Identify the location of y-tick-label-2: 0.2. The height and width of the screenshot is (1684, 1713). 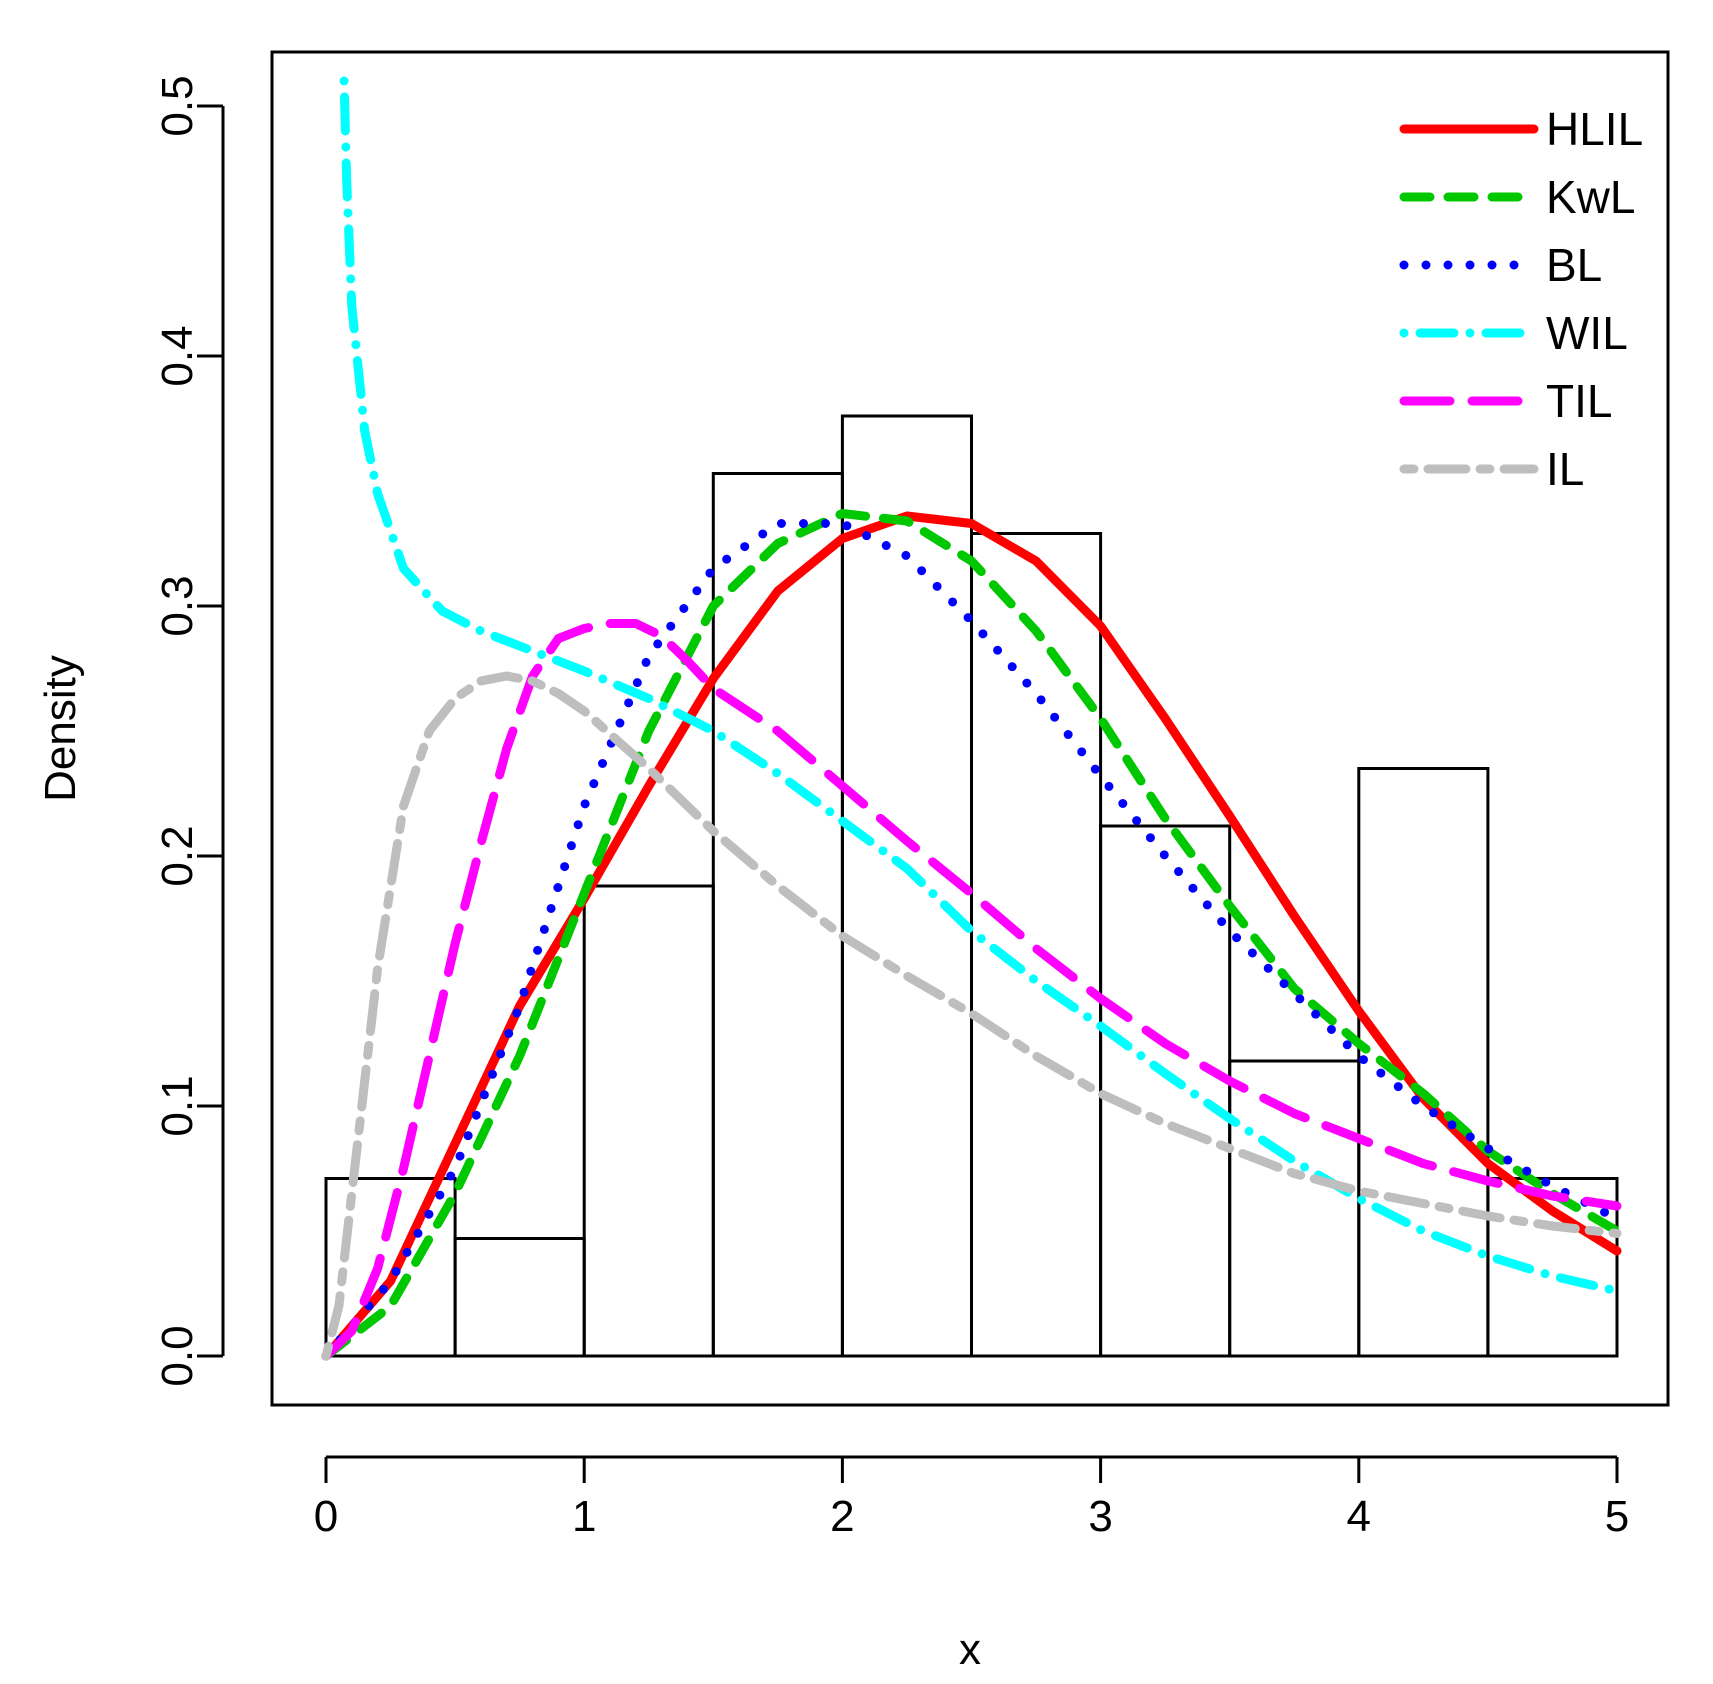
(177, 855).